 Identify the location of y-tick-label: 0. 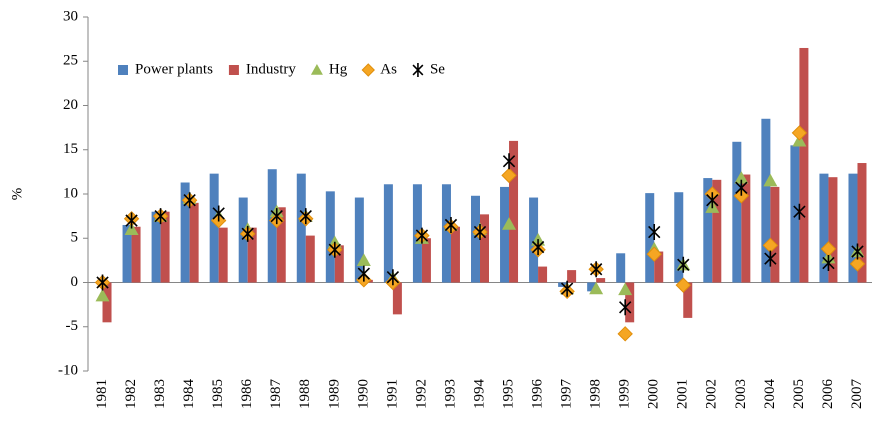
(75, 282).